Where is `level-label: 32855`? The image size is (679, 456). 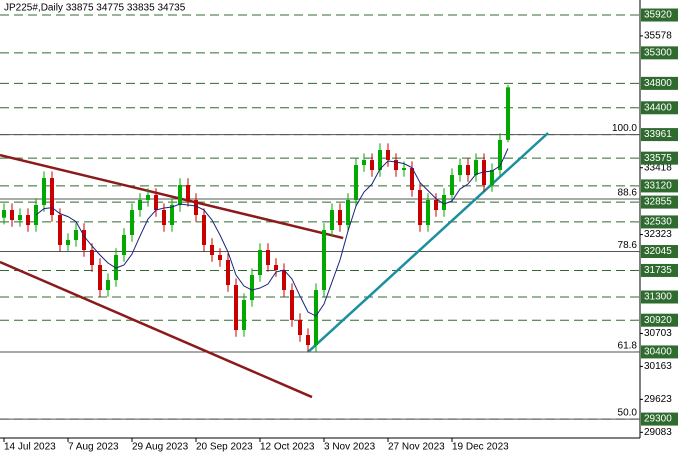
level-label: 32855 is located at coordinates (658, 202).